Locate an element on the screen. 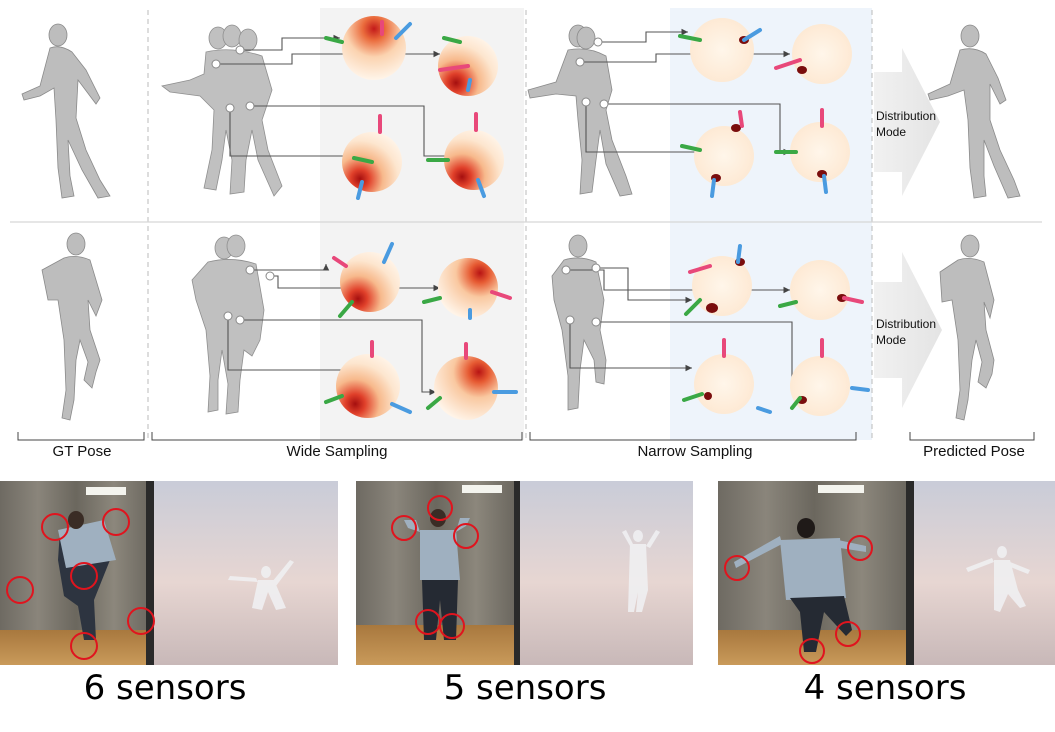  gt-pose-figure-top is located at coordinates (66, 111).